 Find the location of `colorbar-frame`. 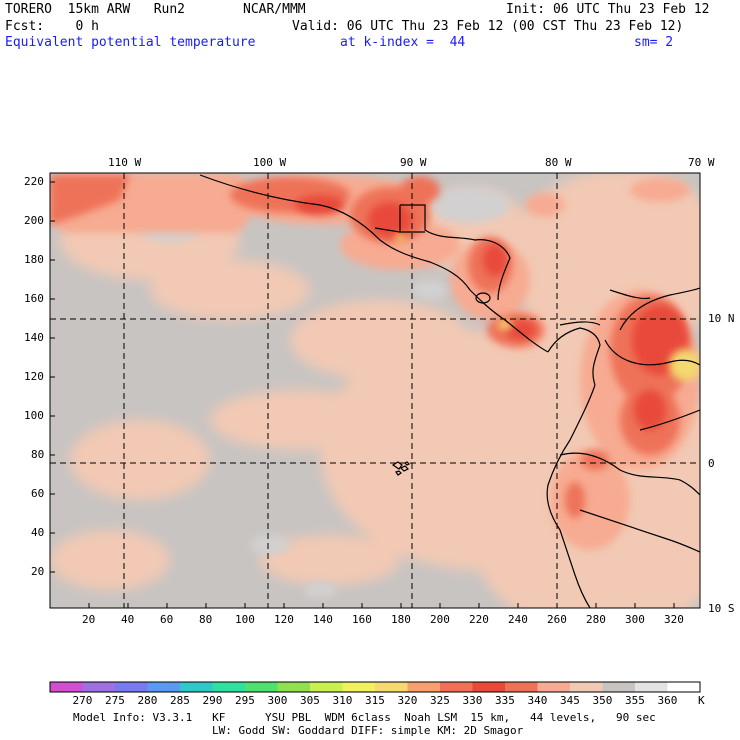

colorbar-frame is located at coordinates (375, 687).